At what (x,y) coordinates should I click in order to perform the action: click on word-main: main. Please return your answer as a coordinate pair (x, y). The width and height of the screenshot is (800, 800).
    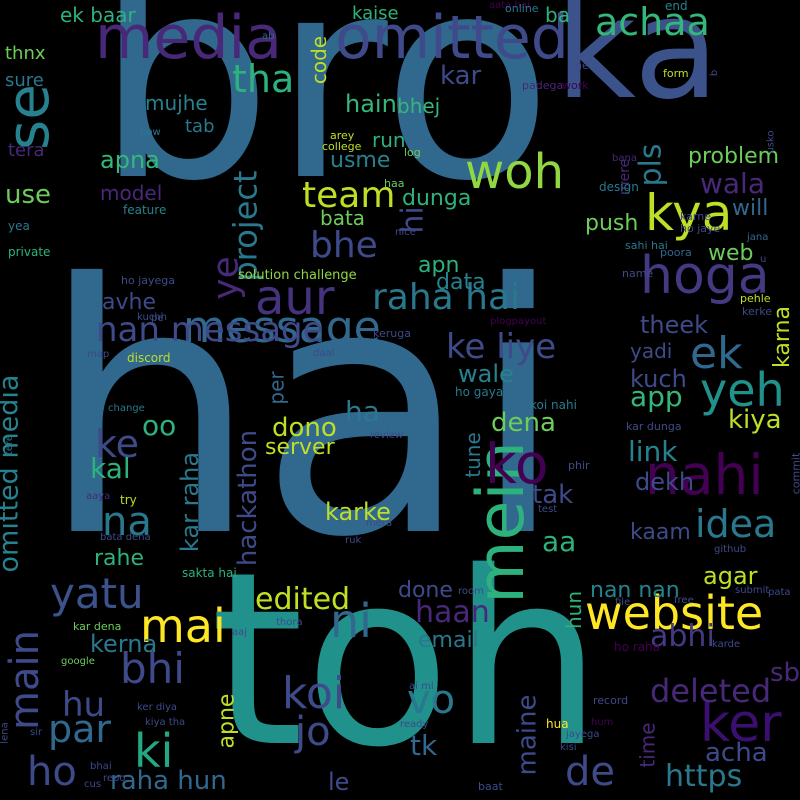
    Looking at the image, I should click on (24, 680).